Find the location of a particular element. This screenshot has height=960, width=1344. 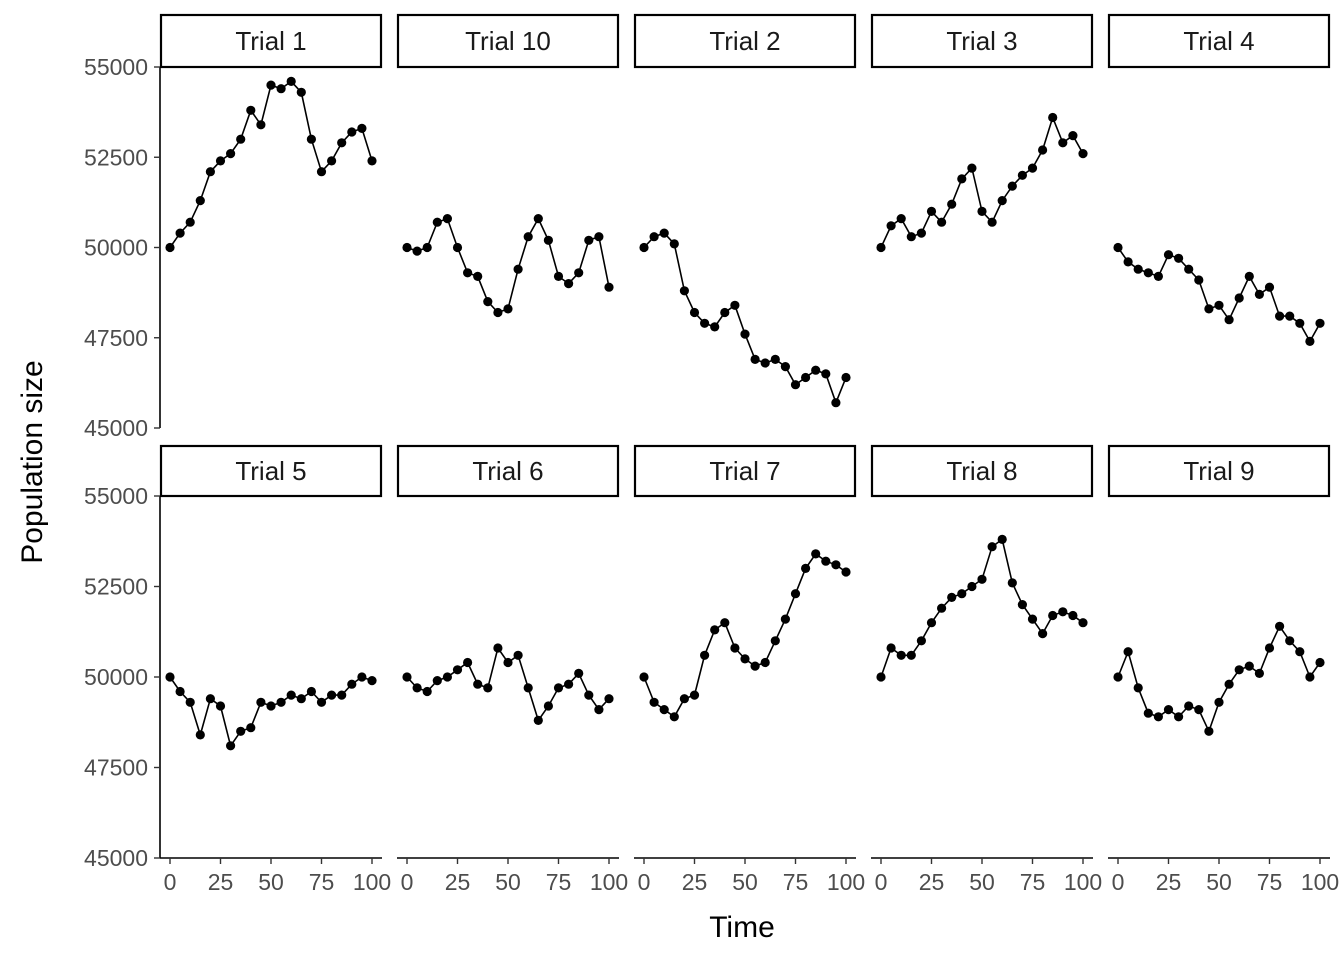

facet-label: Trial 3 is located at coordinates (981, 41).